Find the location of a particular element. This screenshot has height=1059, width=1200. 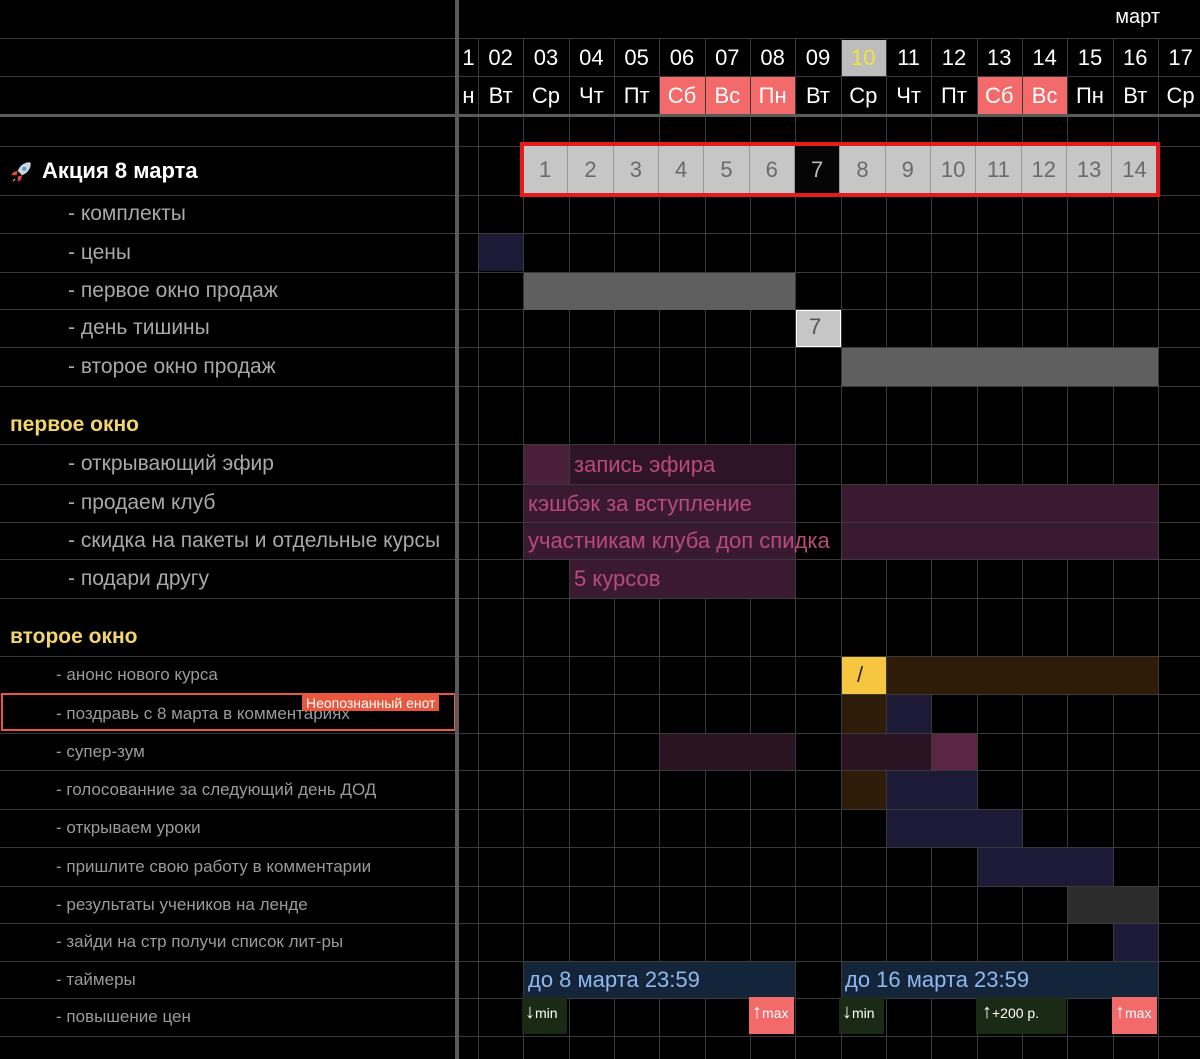

day-number: 13 is located at coordinates (999, 57).